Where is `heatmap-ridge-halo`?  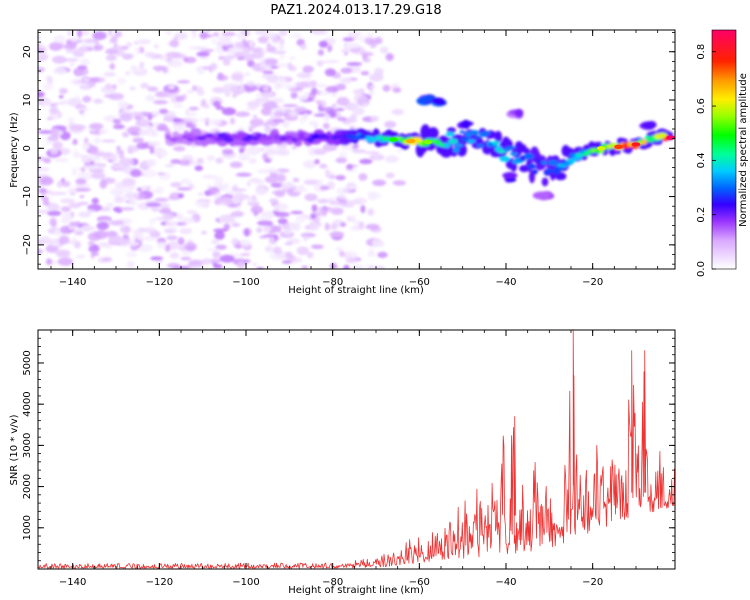
heatmap-ridge-halo is located at coordinates (451, 130).